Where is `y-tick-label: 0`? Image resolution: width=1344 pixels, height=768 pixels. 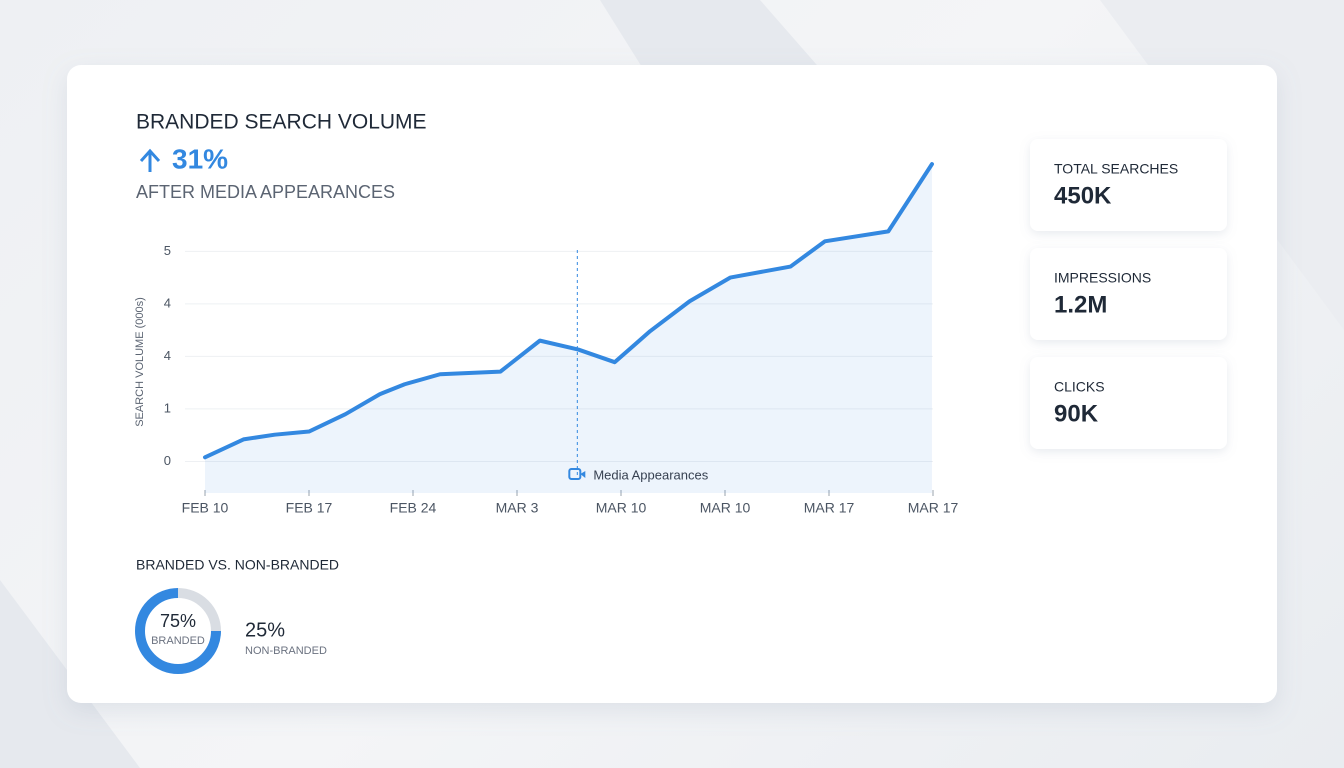 y-tick-label: 0 is located at coordinates (167, 460).